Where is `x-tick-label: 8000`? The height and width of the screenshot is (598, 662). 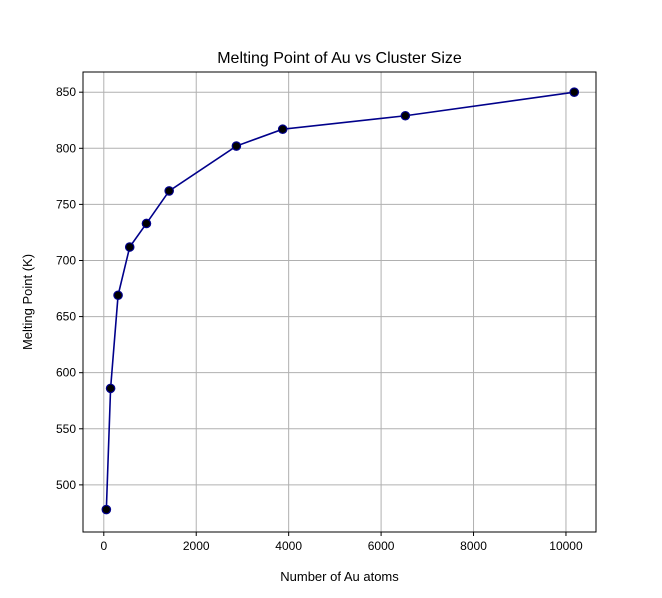 x-tick-label: 8000 is located at coordinates (473, 546).